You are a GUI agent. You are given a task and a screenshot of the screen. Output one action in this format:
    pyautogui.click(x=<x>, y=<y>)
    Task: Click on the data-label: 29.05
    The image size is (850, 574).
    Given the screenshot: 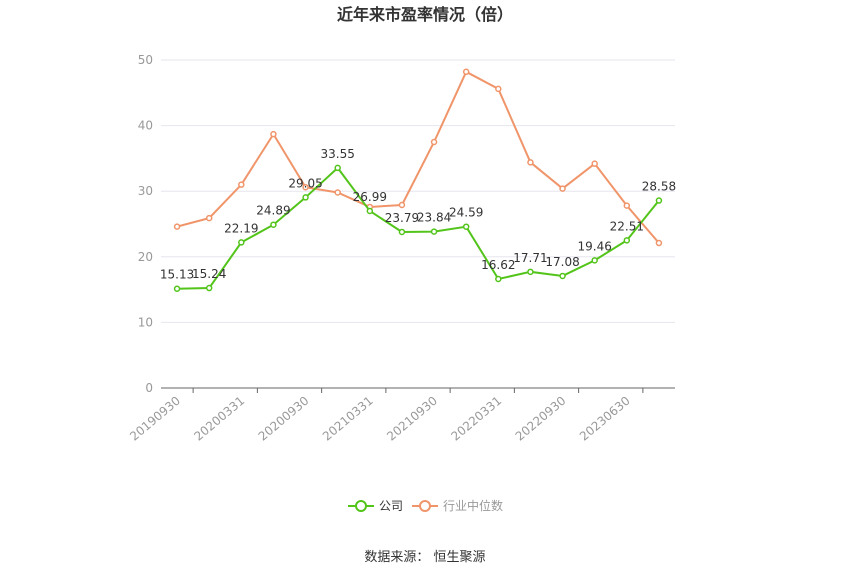 What is the action you would take?
    pyautogui.click(x=305, y=183)
    